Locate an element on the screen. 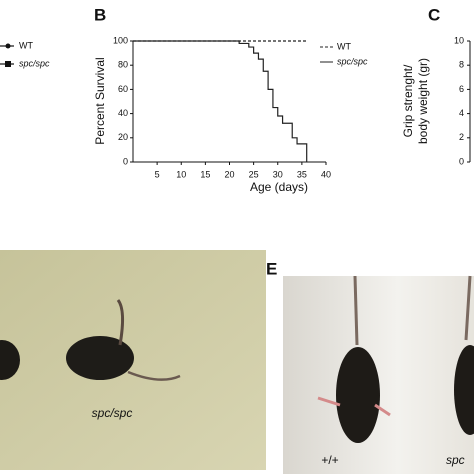 The image size is (474, 474). panel-label: B is located at coordinates (100, 14).